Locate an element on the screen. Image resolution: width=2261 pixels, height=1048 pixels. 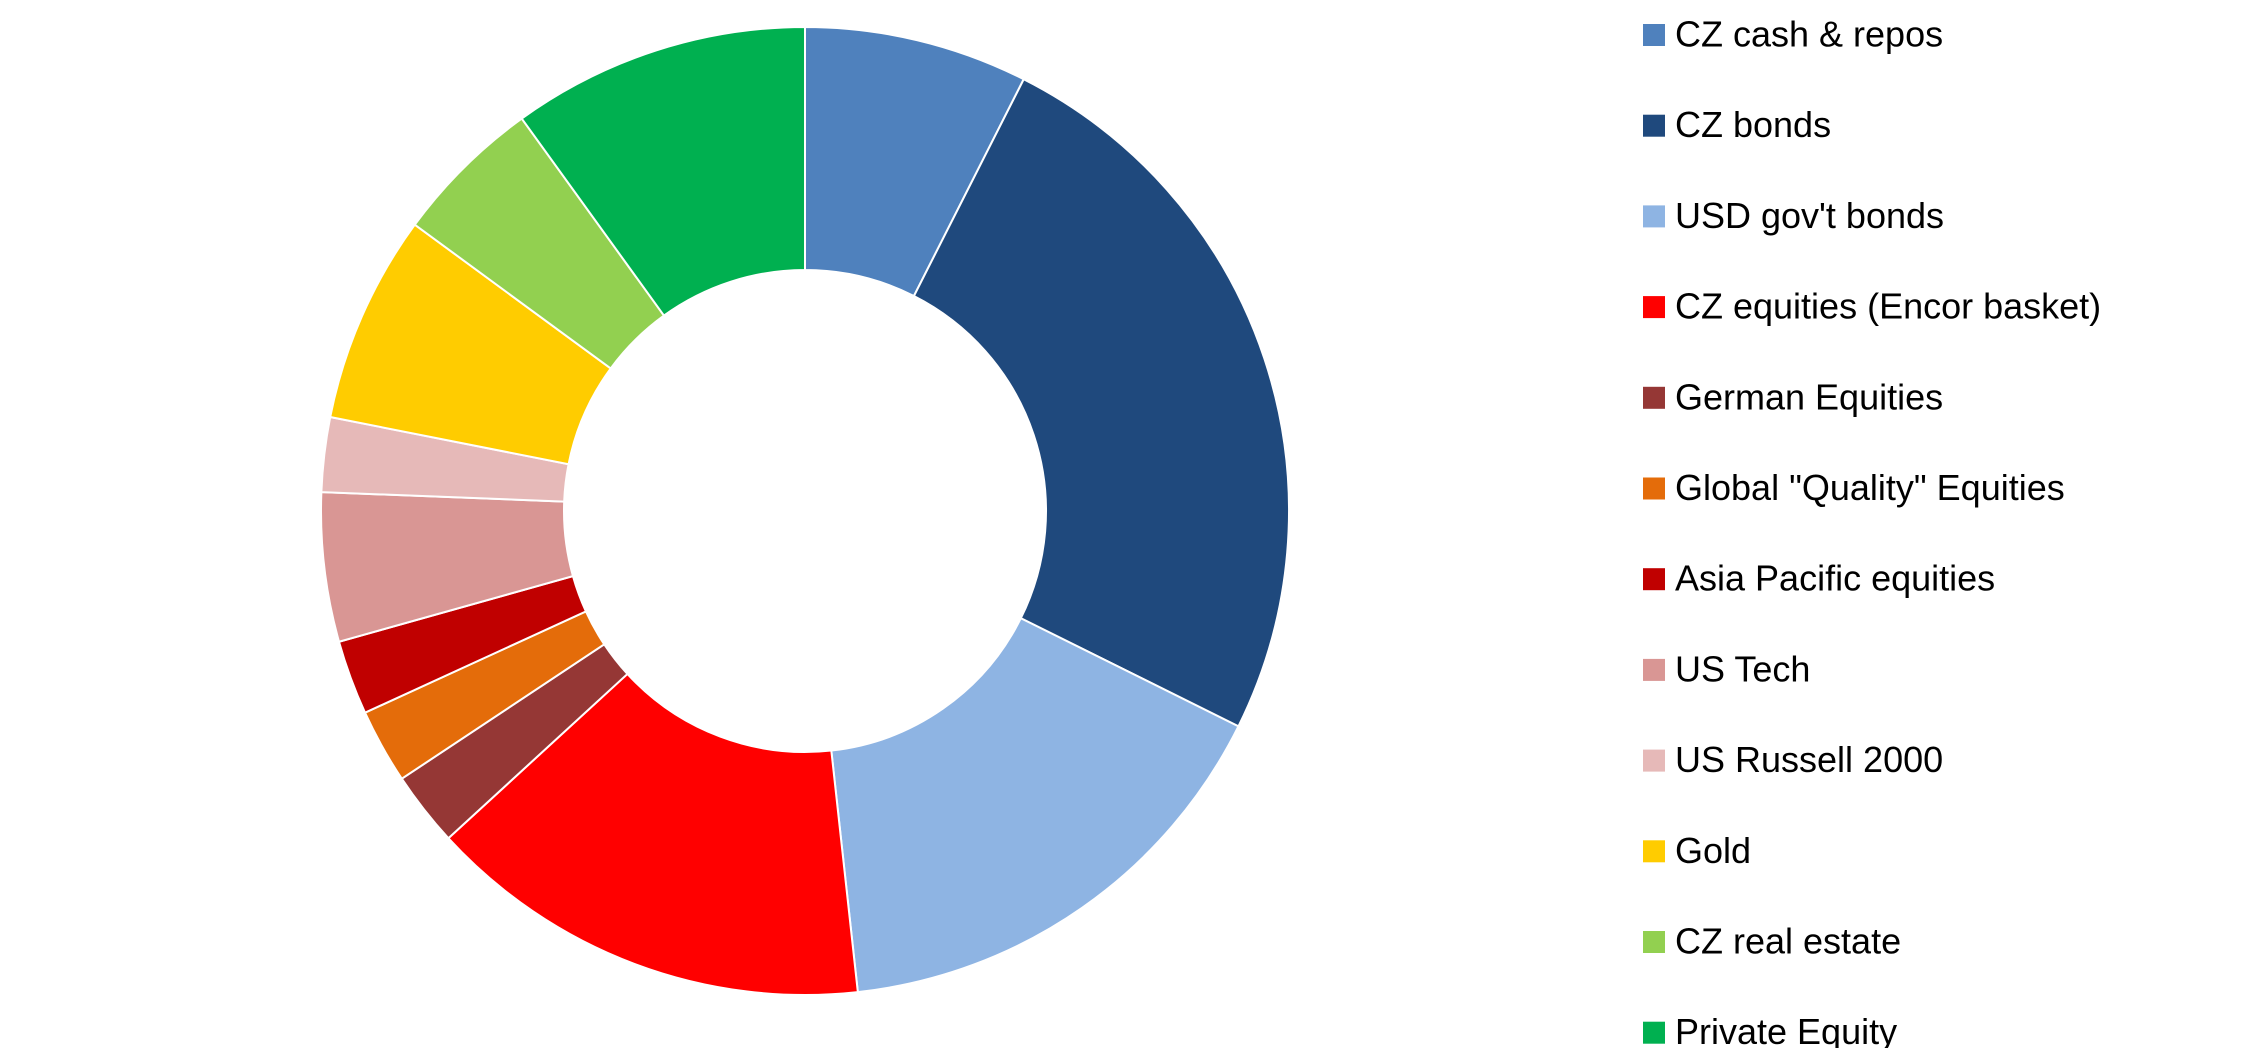
legend-label: CZ bonds is located at coordinates (1753, 124).